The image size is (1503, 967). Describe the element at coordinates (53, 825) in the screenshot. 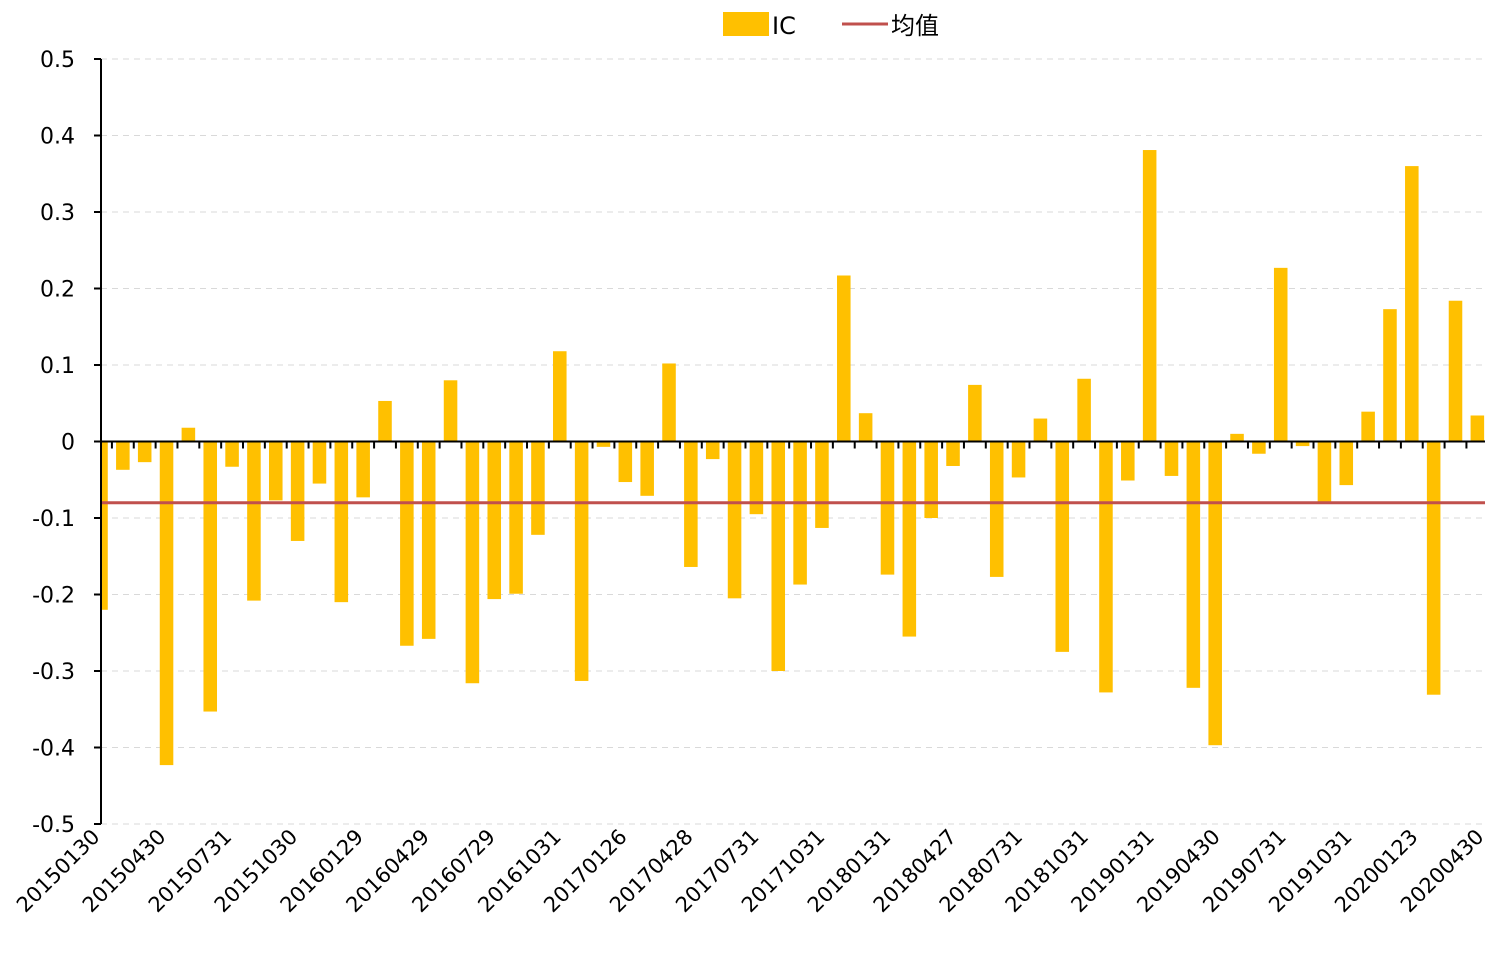

I see `y-tick-label: -0.5` at that location.